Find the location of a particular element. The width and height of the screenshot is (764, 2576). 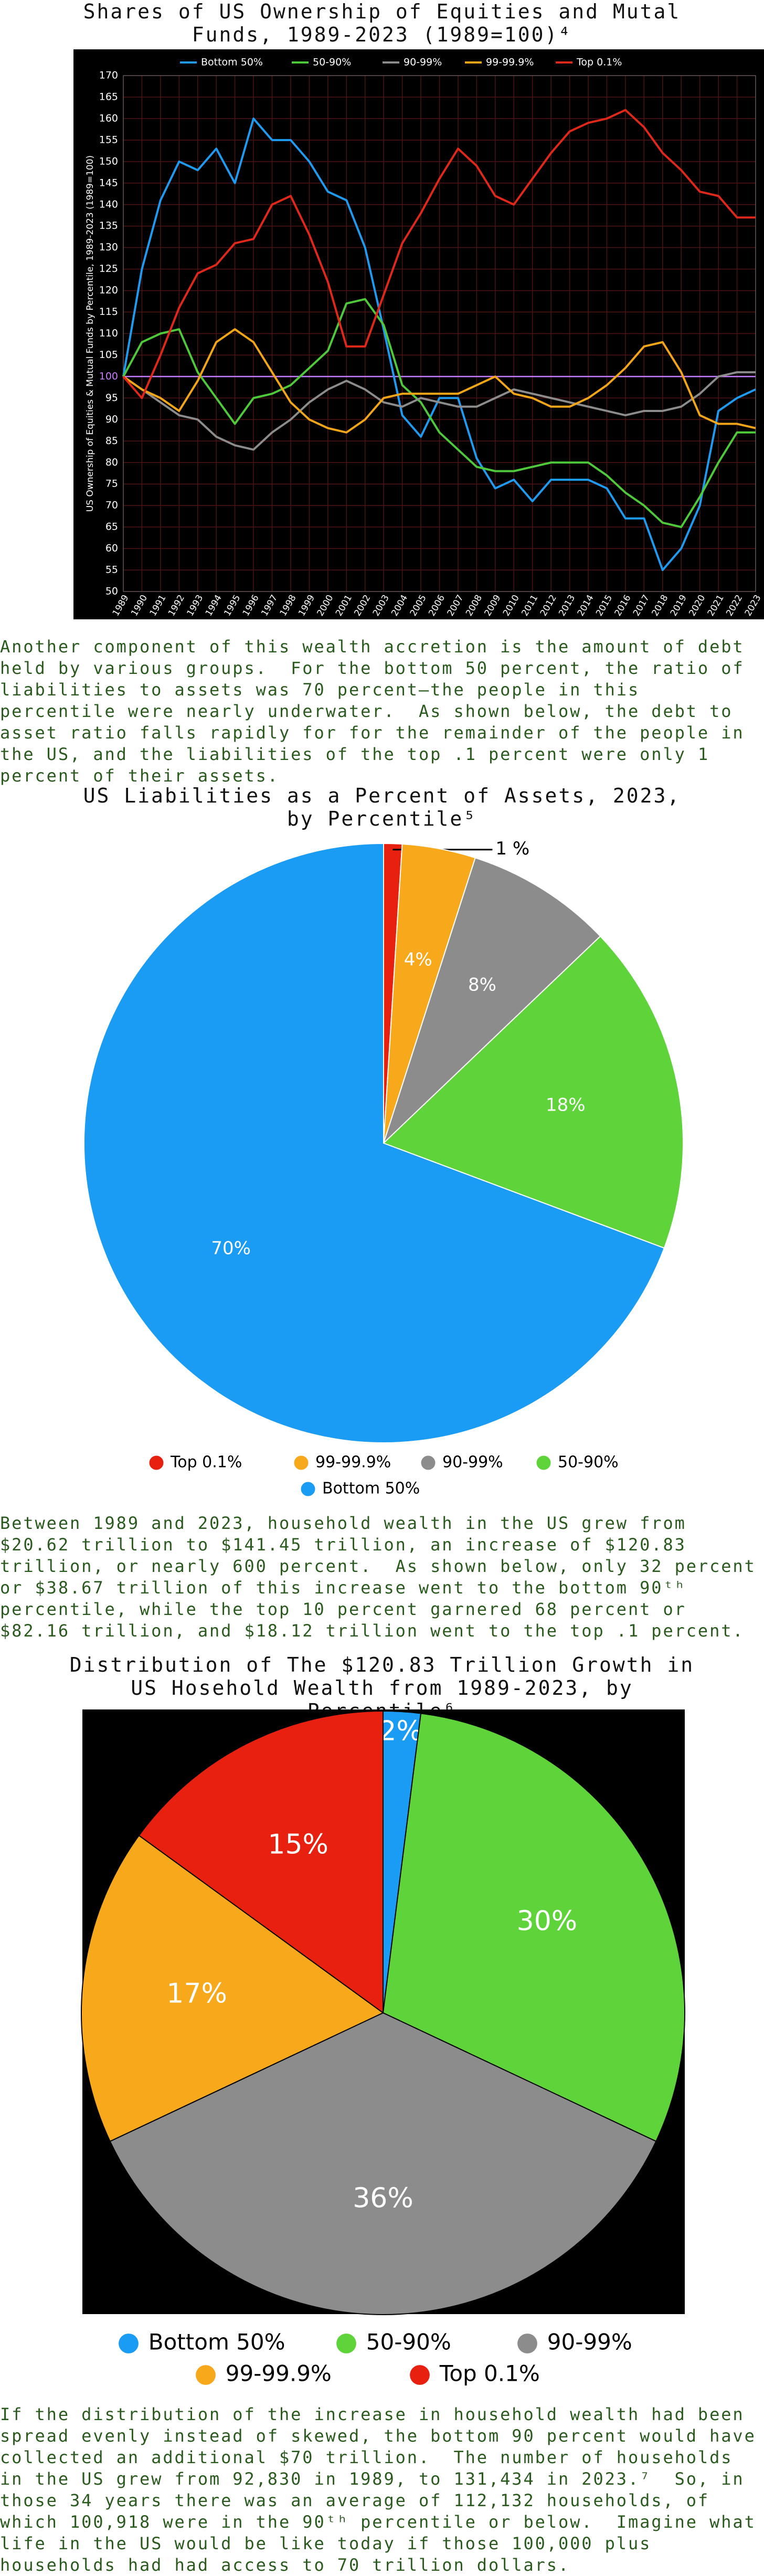

y-tick-label: 170 is located at coordinates (108, 75).